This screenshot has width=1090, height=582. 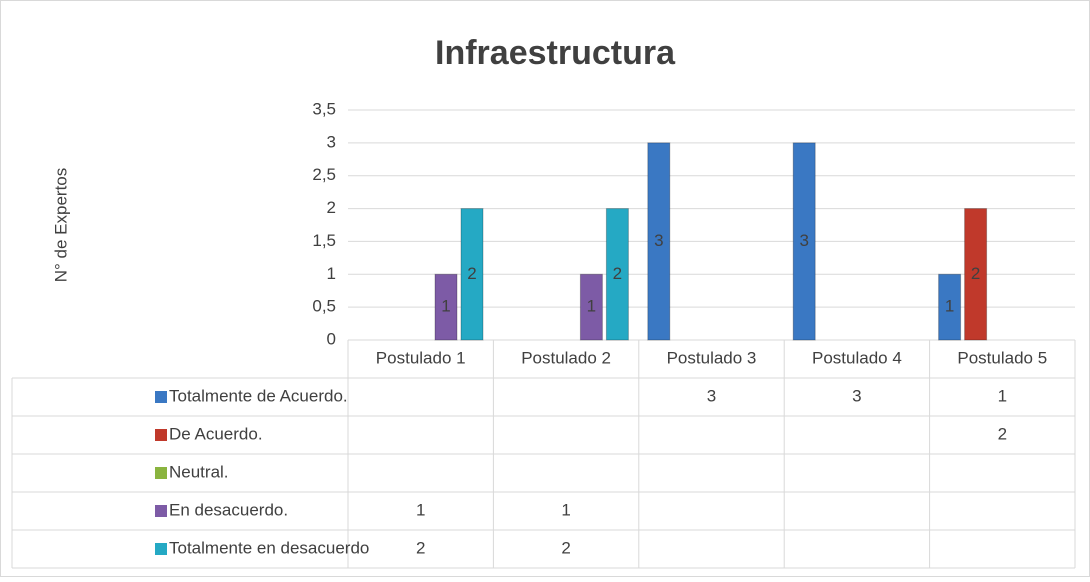 What do you see at coordinates (566, 357) in the screenshot?
I see `x-tick-label: Postulado 2` at bounding box center [566, 357].